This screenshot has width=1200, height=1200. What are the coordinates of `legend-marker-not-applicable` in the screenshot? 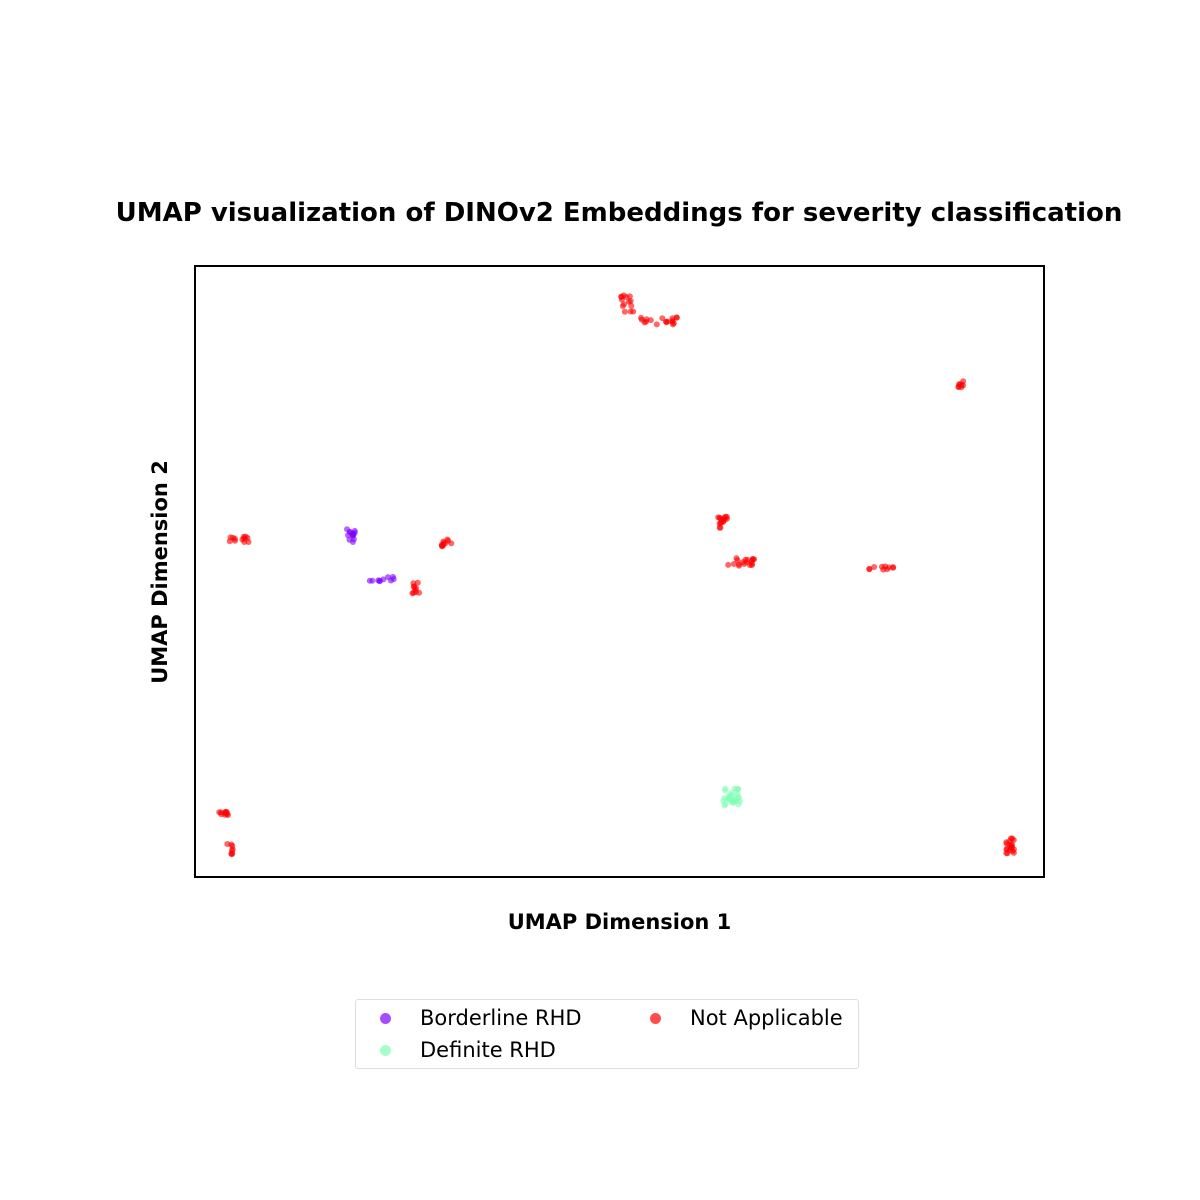 It's located at (655, 1018).